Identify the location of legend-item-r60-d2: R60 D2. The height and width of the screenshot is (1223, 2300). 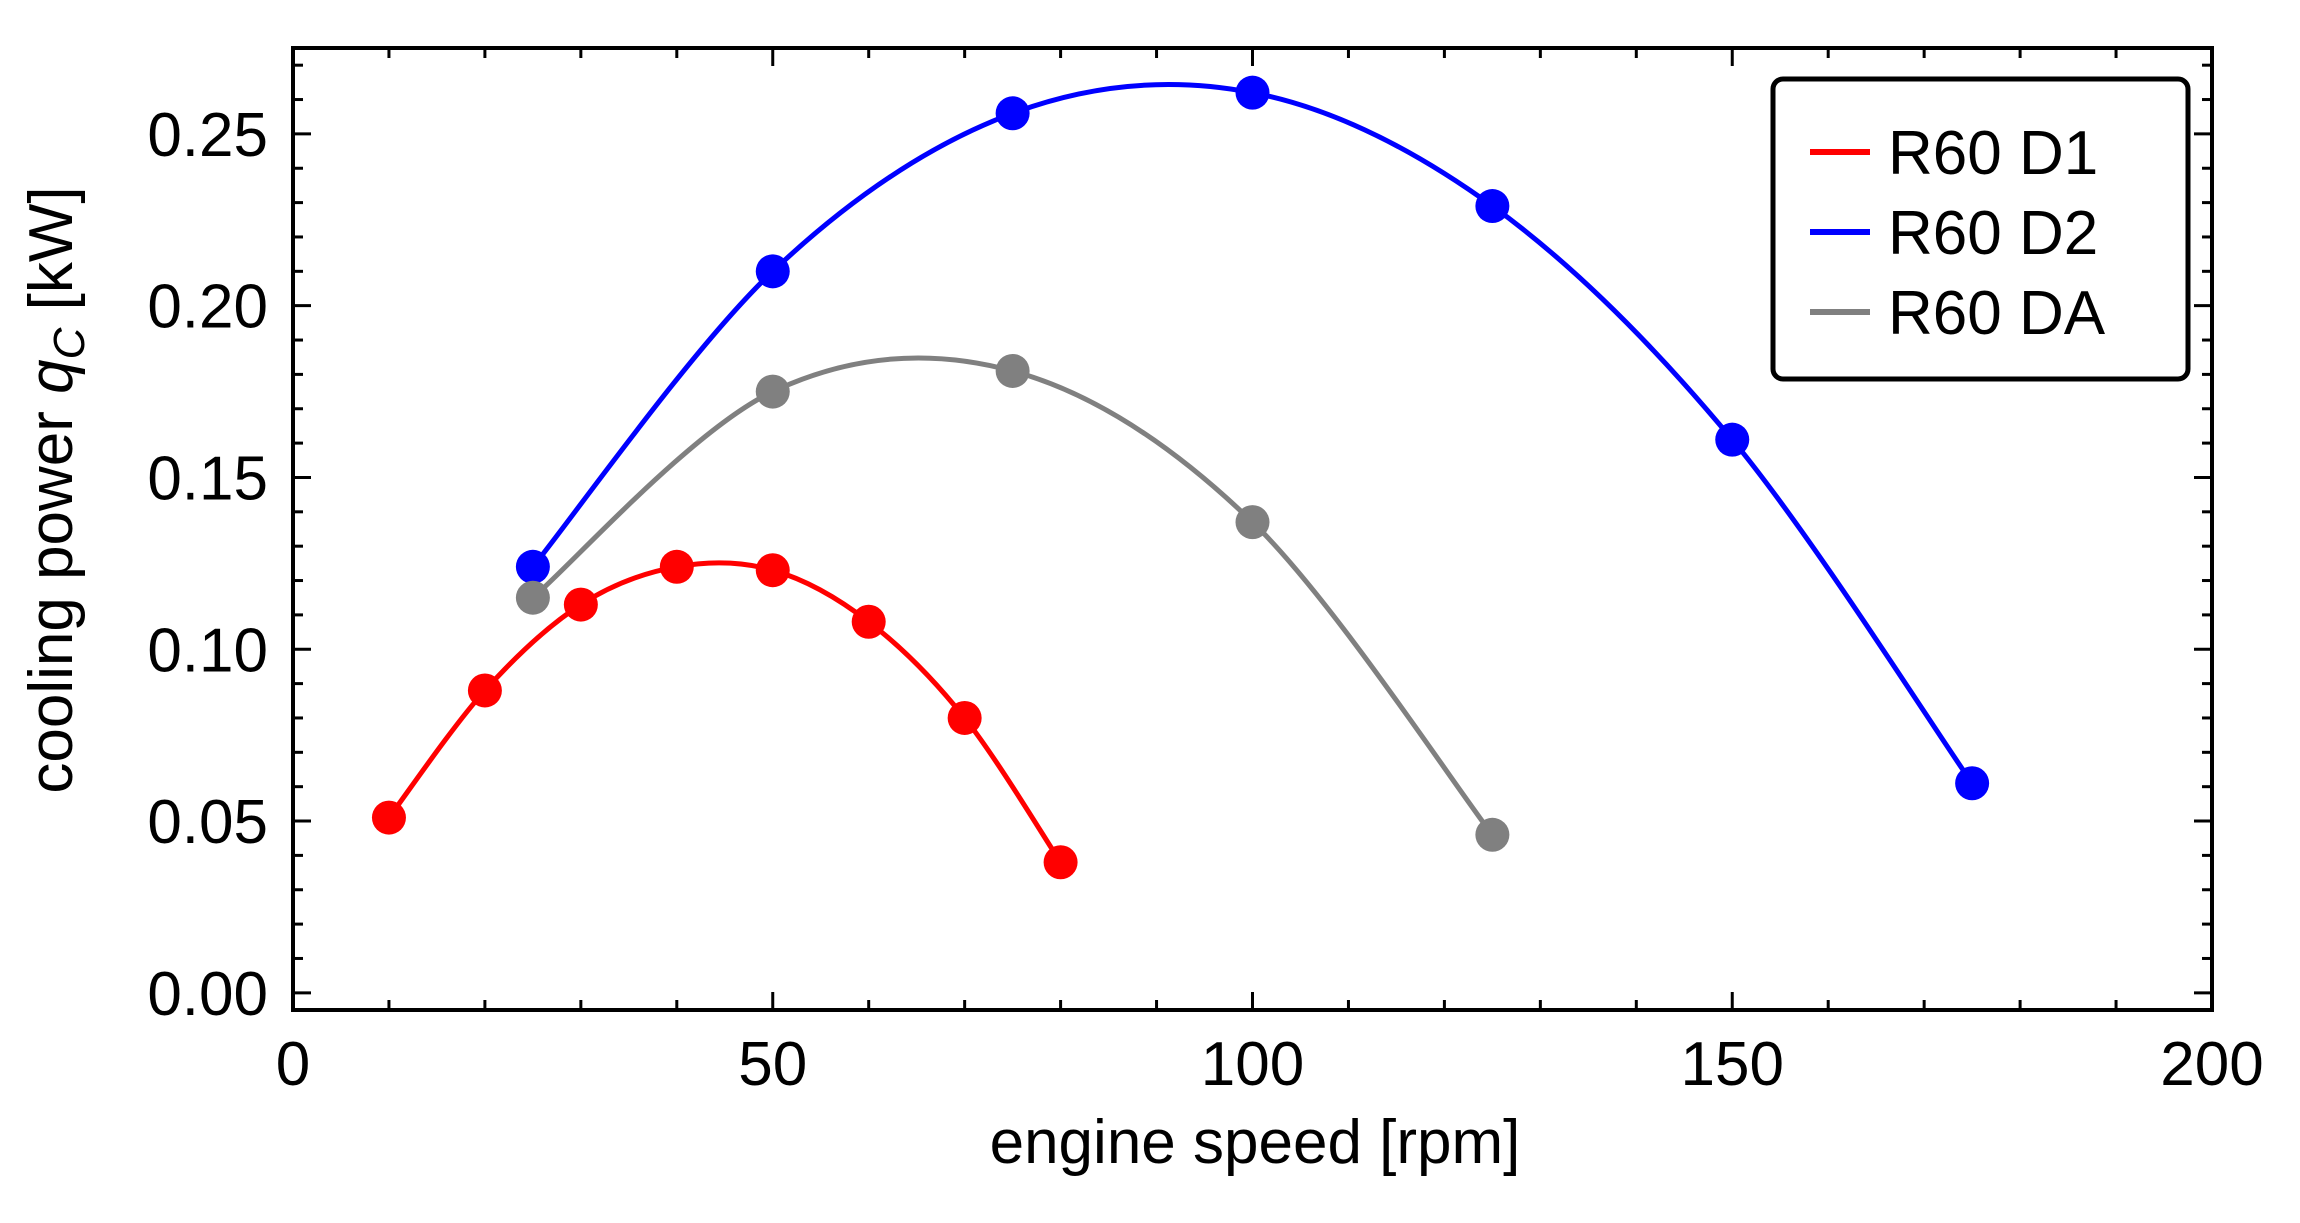
(1954, 233).